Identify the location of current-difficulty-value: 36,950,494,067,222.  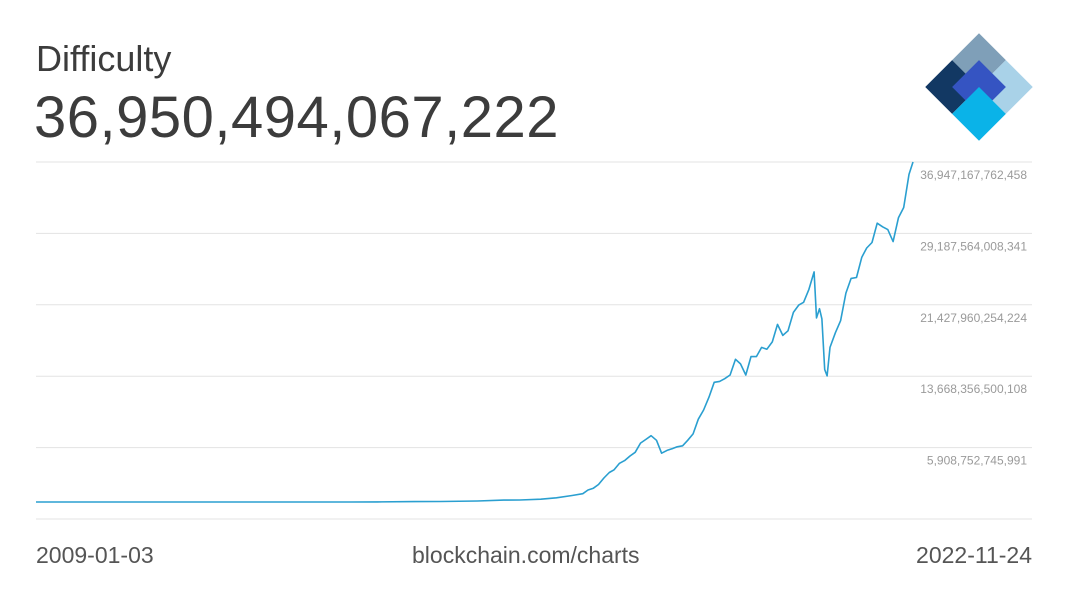
(297, 117).